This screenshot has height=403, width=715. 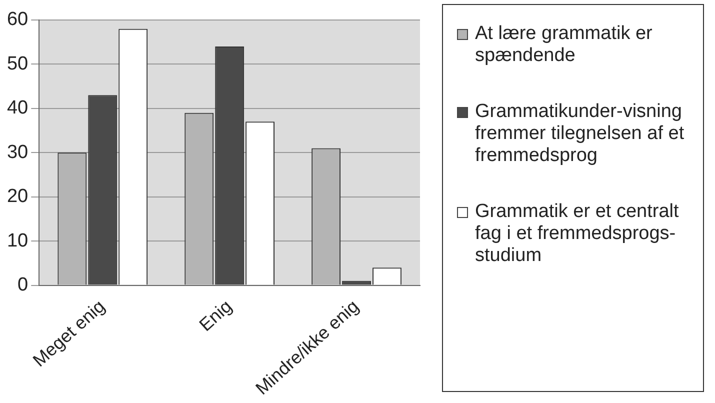 What do you see at coordinates (17, 19) in the screenshot?
I see `y-tick-label: 60` at bounding box center [17, 19].